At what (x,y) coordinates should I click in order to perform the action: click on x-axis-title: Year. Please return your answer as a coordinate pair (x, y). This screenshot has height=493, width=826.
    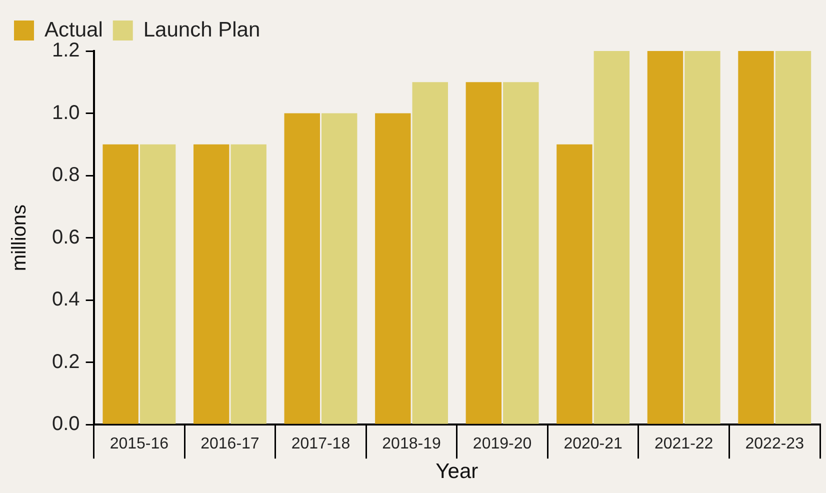
    Looking at the image, I should click on (457, 472).